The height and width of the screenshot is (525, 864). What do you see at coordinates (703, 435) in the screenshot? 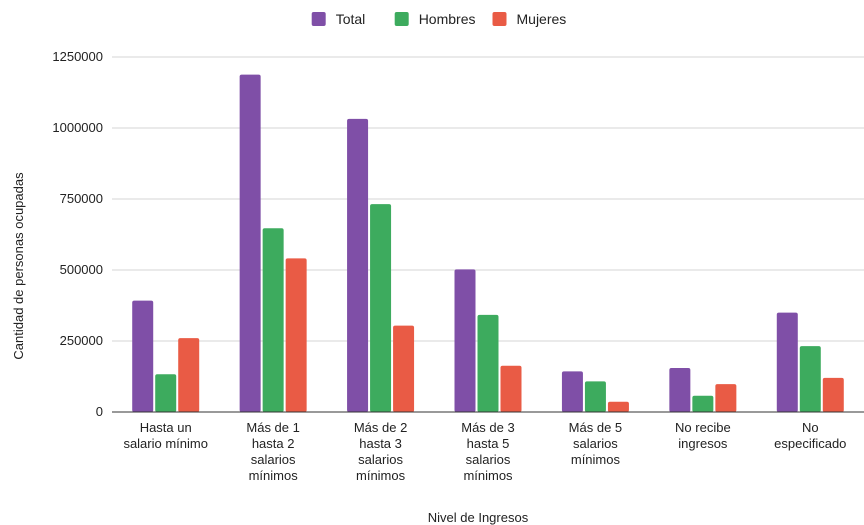
I see `x-tick-label: No recibe ingresos` at bounding box center [703, 435].